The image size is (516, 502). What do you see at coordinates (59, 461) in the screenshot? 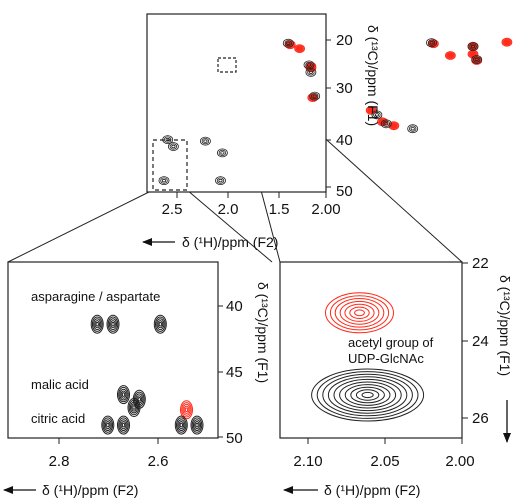
I see `left-x-tick-2.8: 2.8` at bounding box center [59, 461].